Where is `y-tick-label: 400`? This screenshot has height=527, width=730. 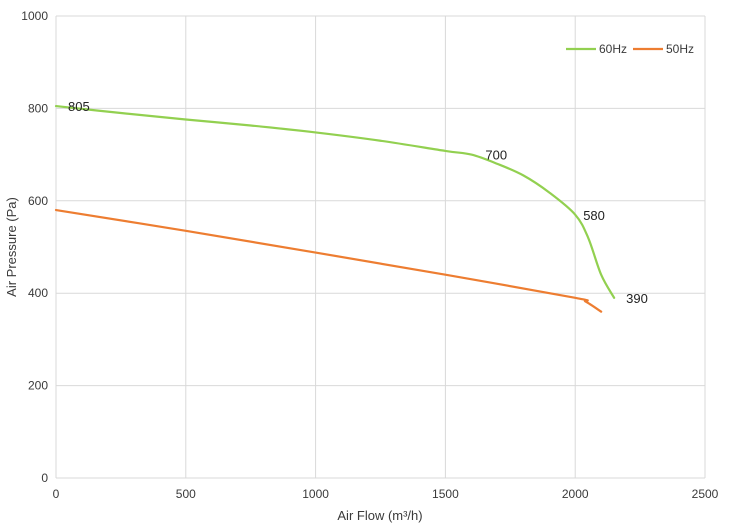
y-tick-label: 400 is located at coordinates (38, 293).